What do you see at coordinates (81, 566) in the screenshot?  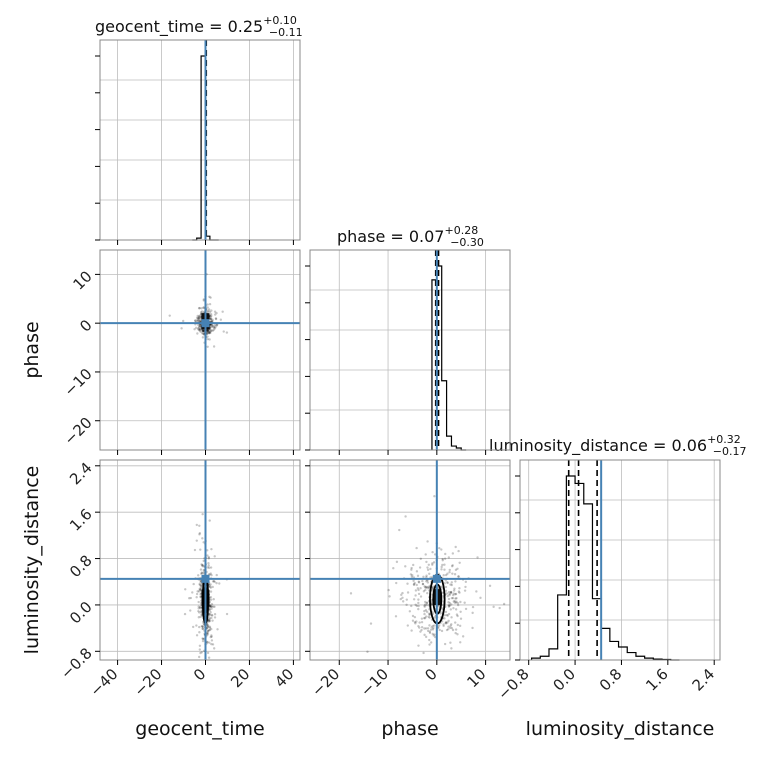 I see `y-tick-label: 0.8` at bounding box center [81, 566].